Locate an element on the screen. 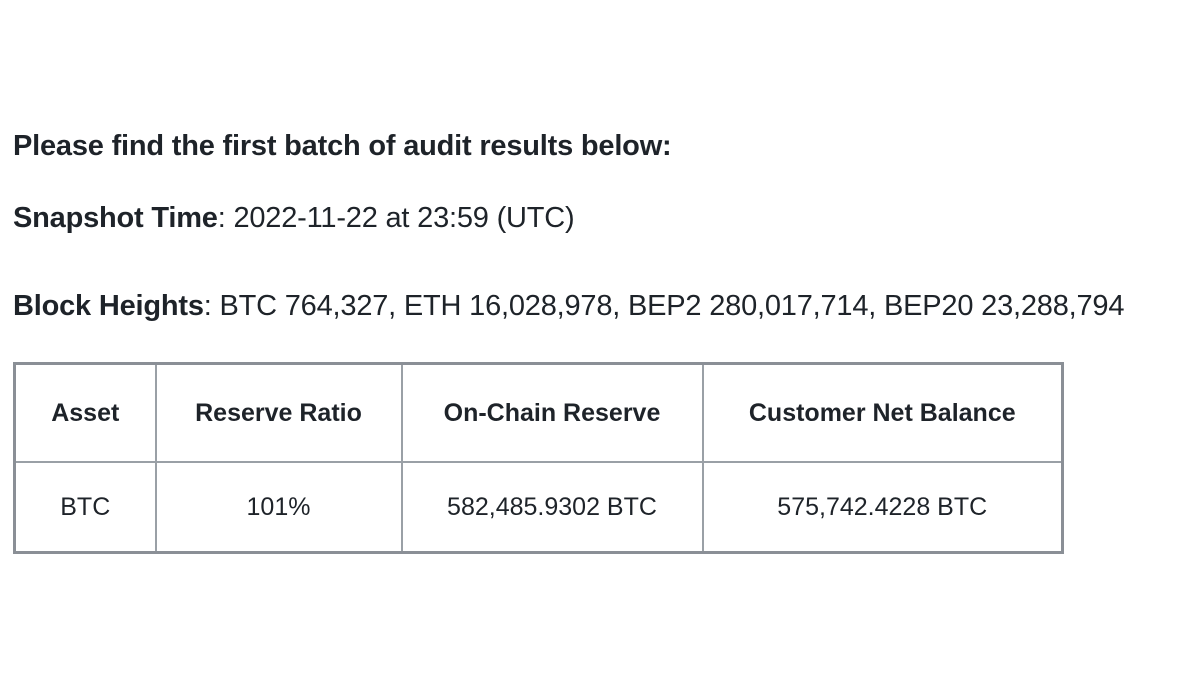  cell-customer-net-balance: 575,742.4228 BTC is located at coordinates (882, 507).